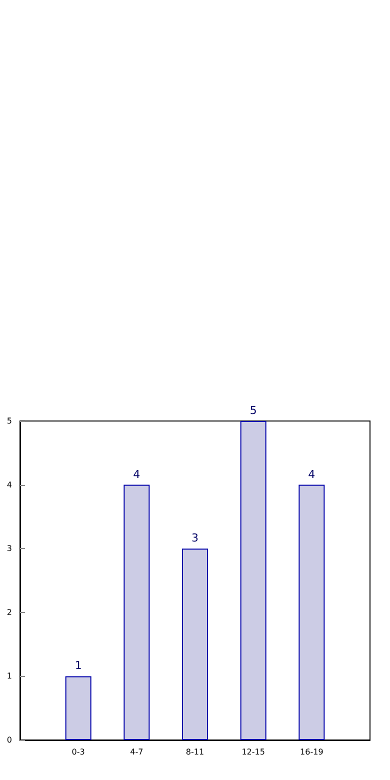 The height and width of the screenshot is (780, 390). What do you see at coordinates (195, 752) in the screenshot?
I see `x-tick-label: 8-11` at bounding box center [195, 752].